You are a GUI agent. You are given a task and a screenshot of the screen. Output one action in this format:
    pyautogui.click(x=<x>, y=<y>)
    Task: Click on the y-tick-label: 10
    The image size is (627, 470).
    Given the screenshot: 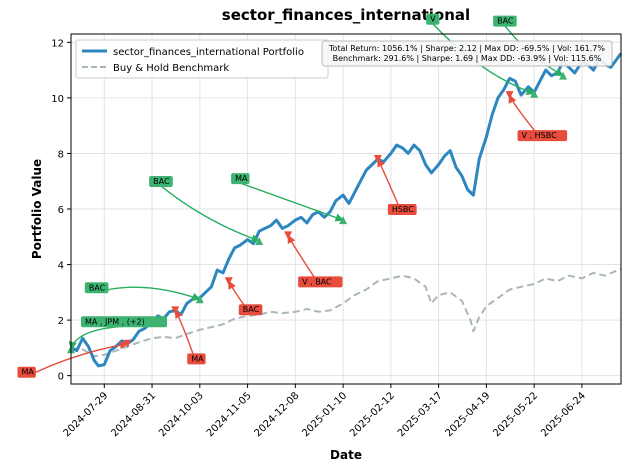 What is the action you would take?
    pyautogui.click(x=57, y=99)
    